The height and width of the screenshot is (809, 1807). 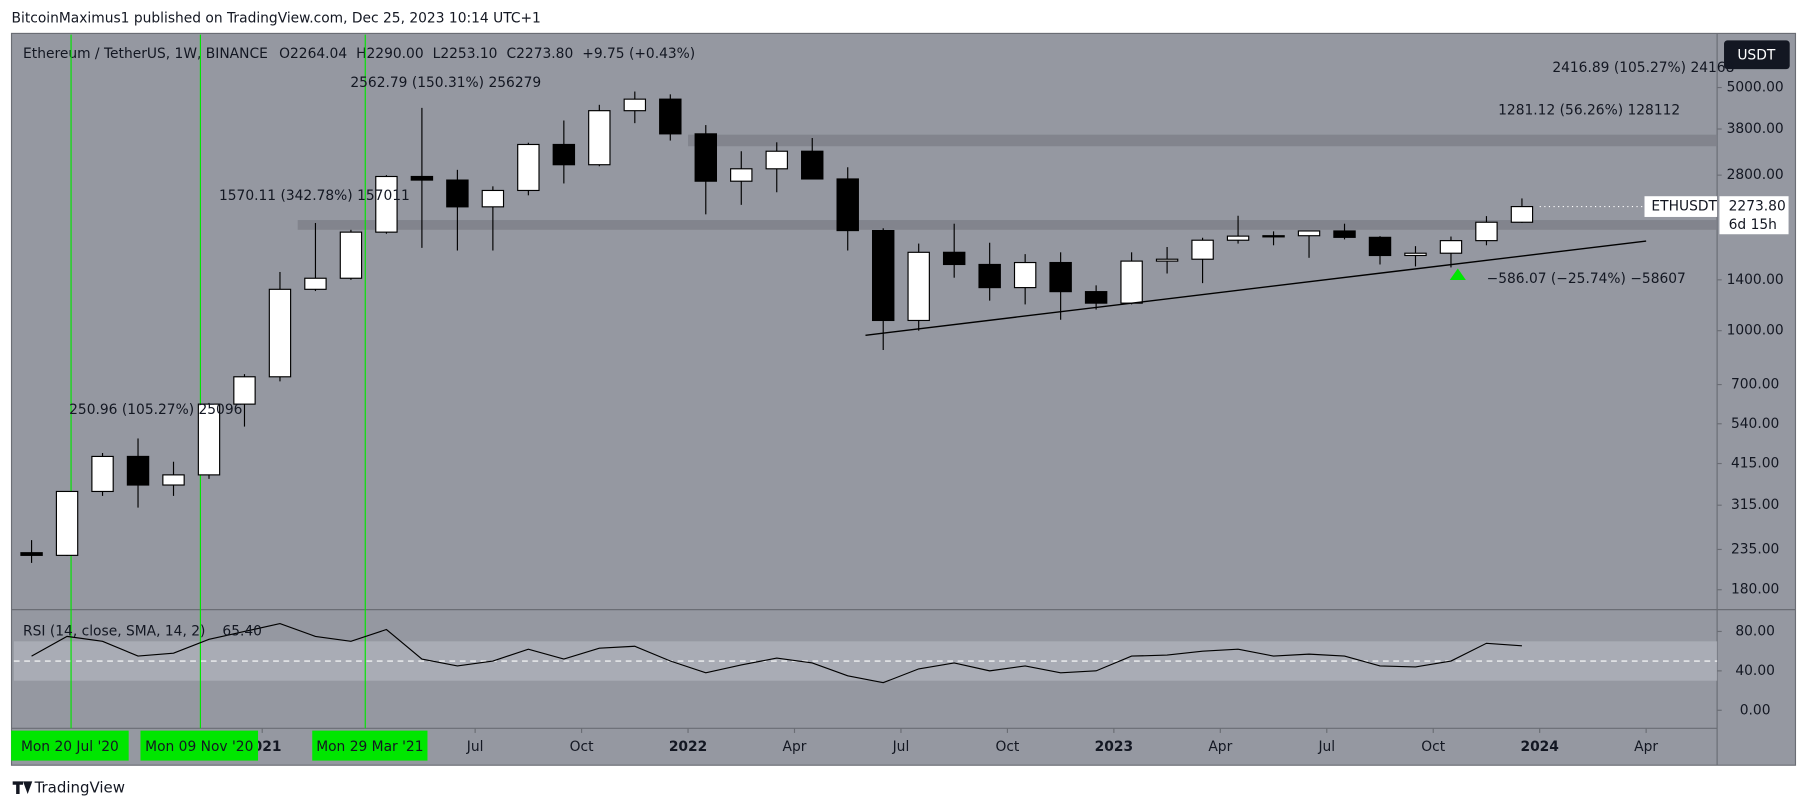 I want to click on countdown-label: 6d 15h, so click(x=1753, y=225).